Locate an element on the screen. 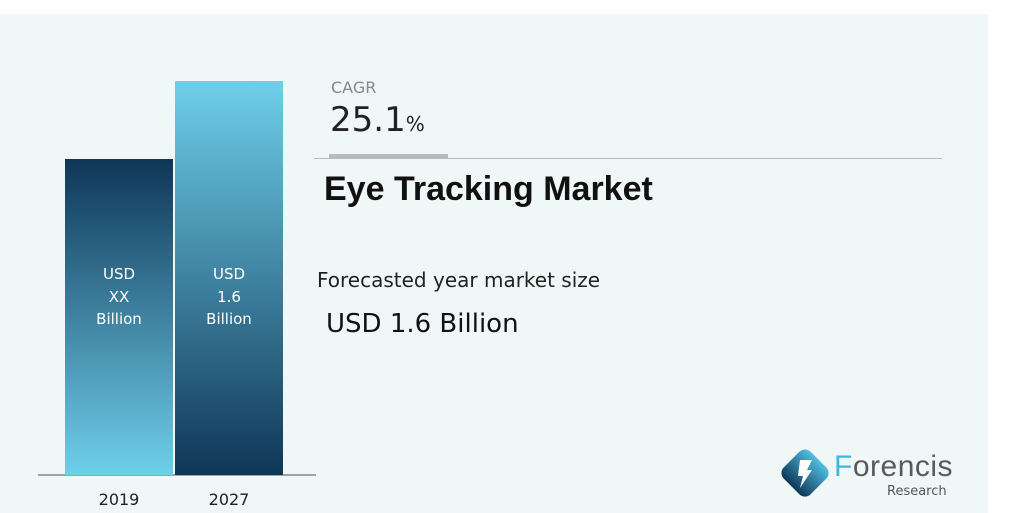  forencis-logo: Forencis Research is located at coordinates (866, 476).